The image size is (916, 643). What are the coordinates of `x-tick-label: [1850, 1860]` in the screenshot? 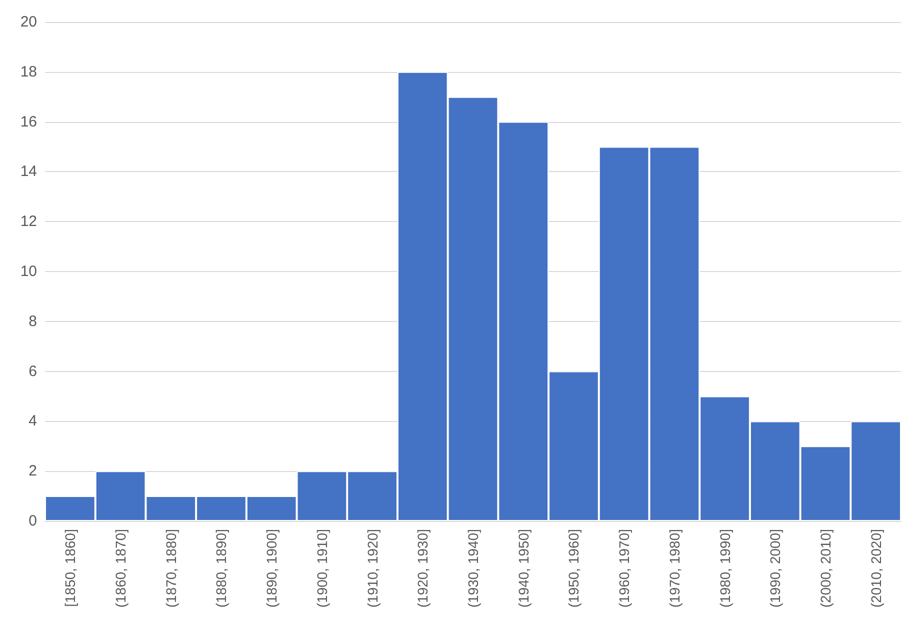 It's located at (70, 568).